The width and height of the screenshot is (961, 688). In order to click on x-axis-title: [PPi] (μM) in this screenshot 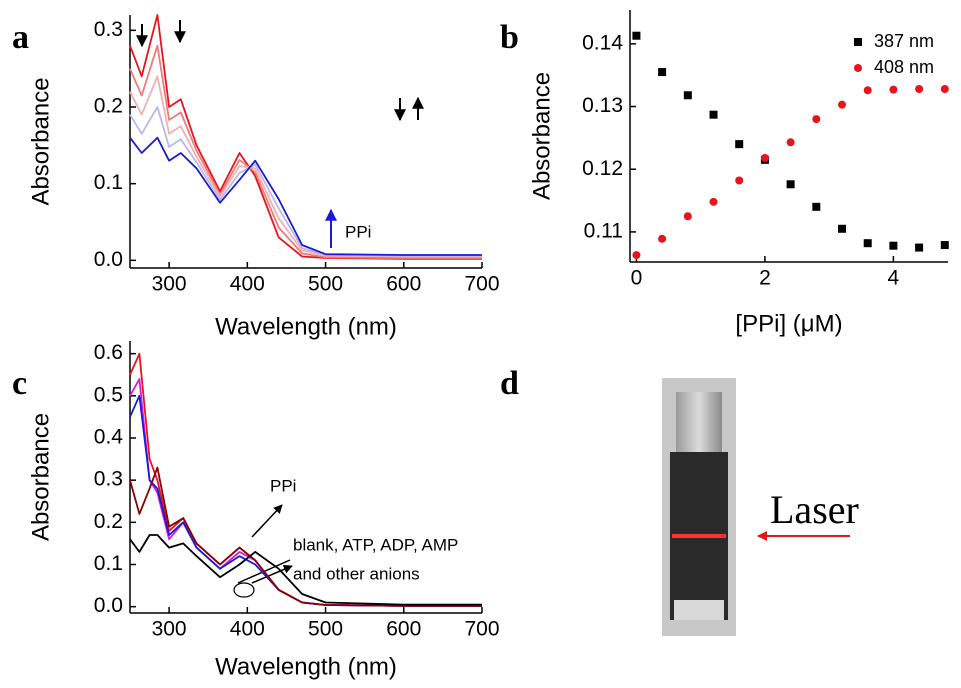, I will do `click(788, 323)`.